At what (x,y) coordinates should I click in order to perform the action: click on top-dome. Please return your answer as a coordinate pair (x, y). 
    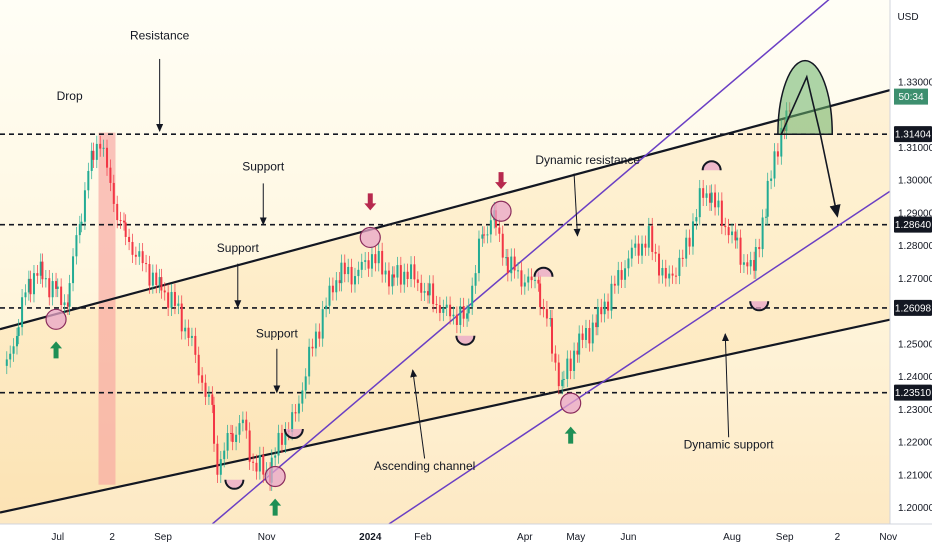
    Looking at the image, I should click on (805, 98).